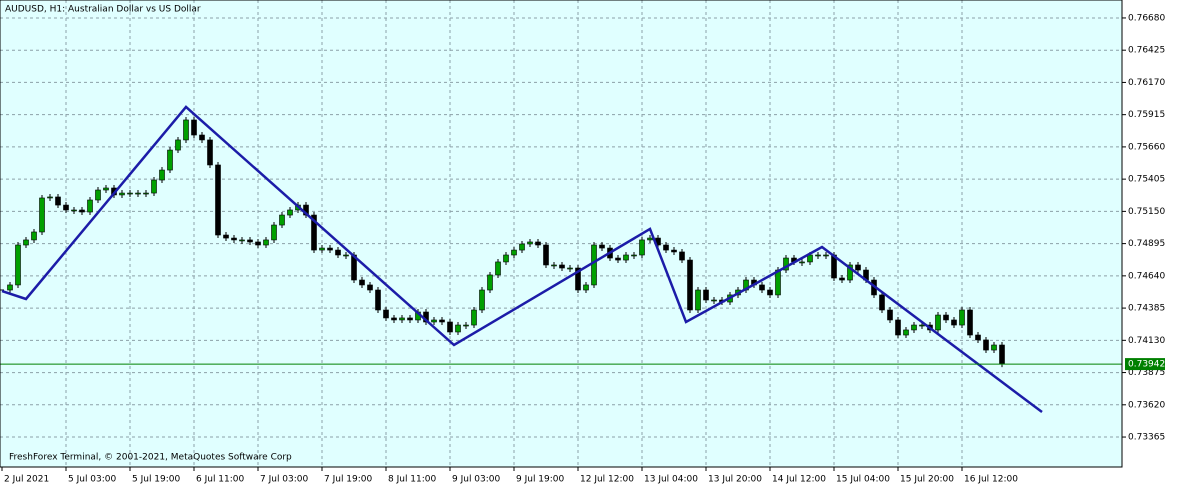 The height and width of the screenshot is (493, 1177). What do you see at coordinates (1146, 276) in the screenshot?
I see `y-tick-label: 0.74640` at bounding box center [1146, 276].